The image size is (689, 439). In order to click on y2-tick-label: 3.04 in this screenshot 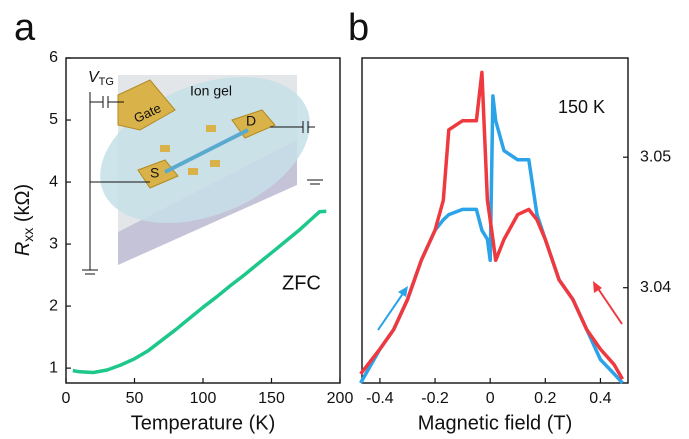, I will do `click(655, 287)`.